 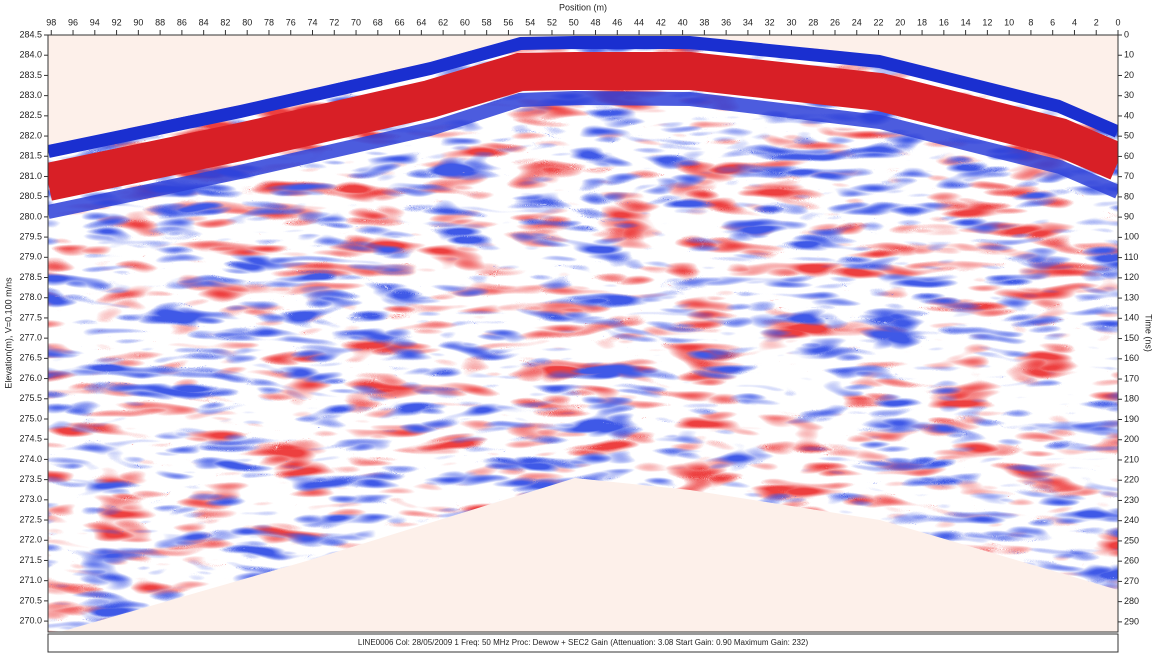 I want to click on y-tick-label: 275.5, so click(x=30, y=398).